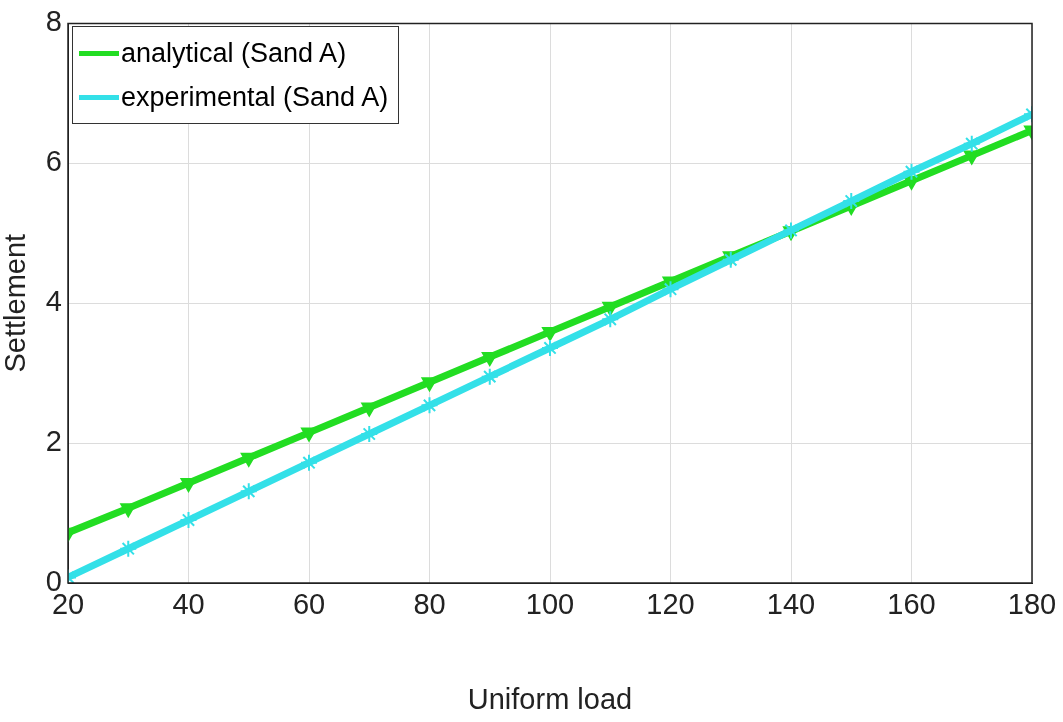 The height and width of the screenshot is (722, 1063). Describe the element at coordinates (670, 604) in the screenshot. I see `x-tick-label: 120` at that location.